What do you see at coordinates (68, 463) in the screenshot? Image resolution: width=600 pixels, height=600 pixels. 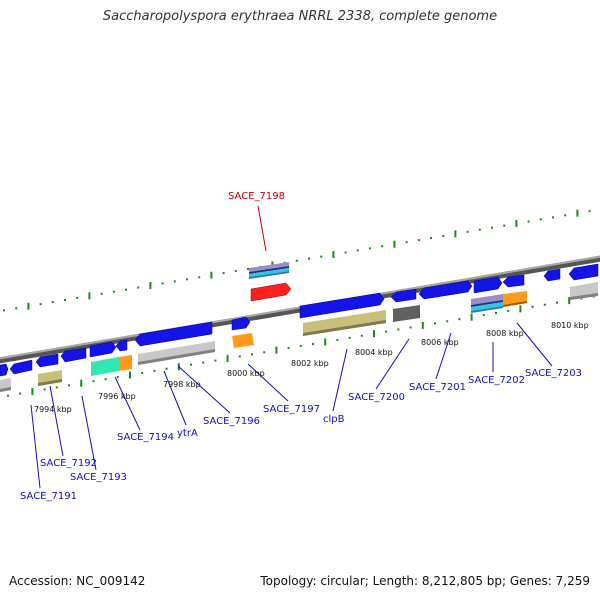 I see `gene-label: SACE_7192` at bounding box center [68, 463].